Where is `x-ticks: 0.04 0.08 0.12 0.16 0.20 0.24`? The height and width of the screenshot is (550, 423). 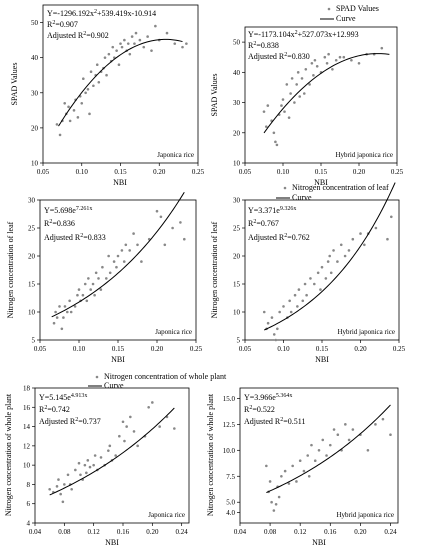
x-ticks: 0.04 0.08 0.12 0.16 0.20 0.24 is located at coordinates (108, 529).